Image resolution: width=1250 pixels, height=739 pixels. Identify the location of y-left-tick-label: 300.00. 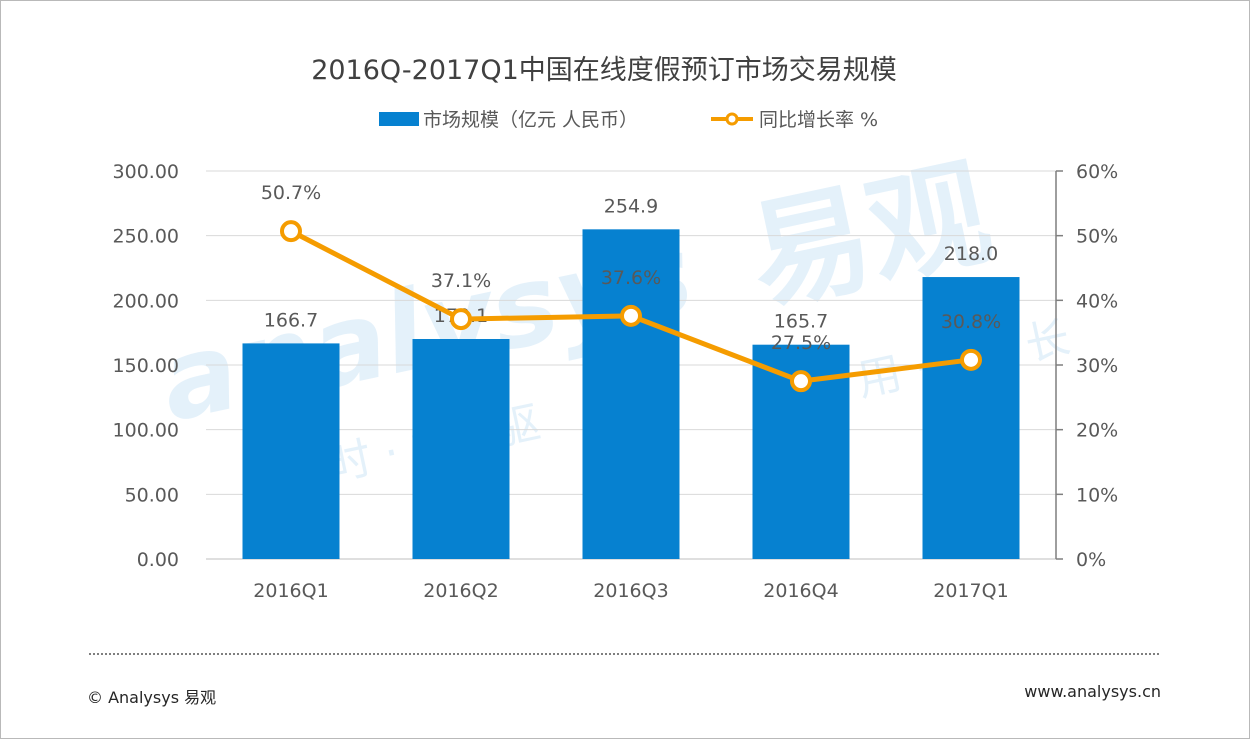
(146, 172).